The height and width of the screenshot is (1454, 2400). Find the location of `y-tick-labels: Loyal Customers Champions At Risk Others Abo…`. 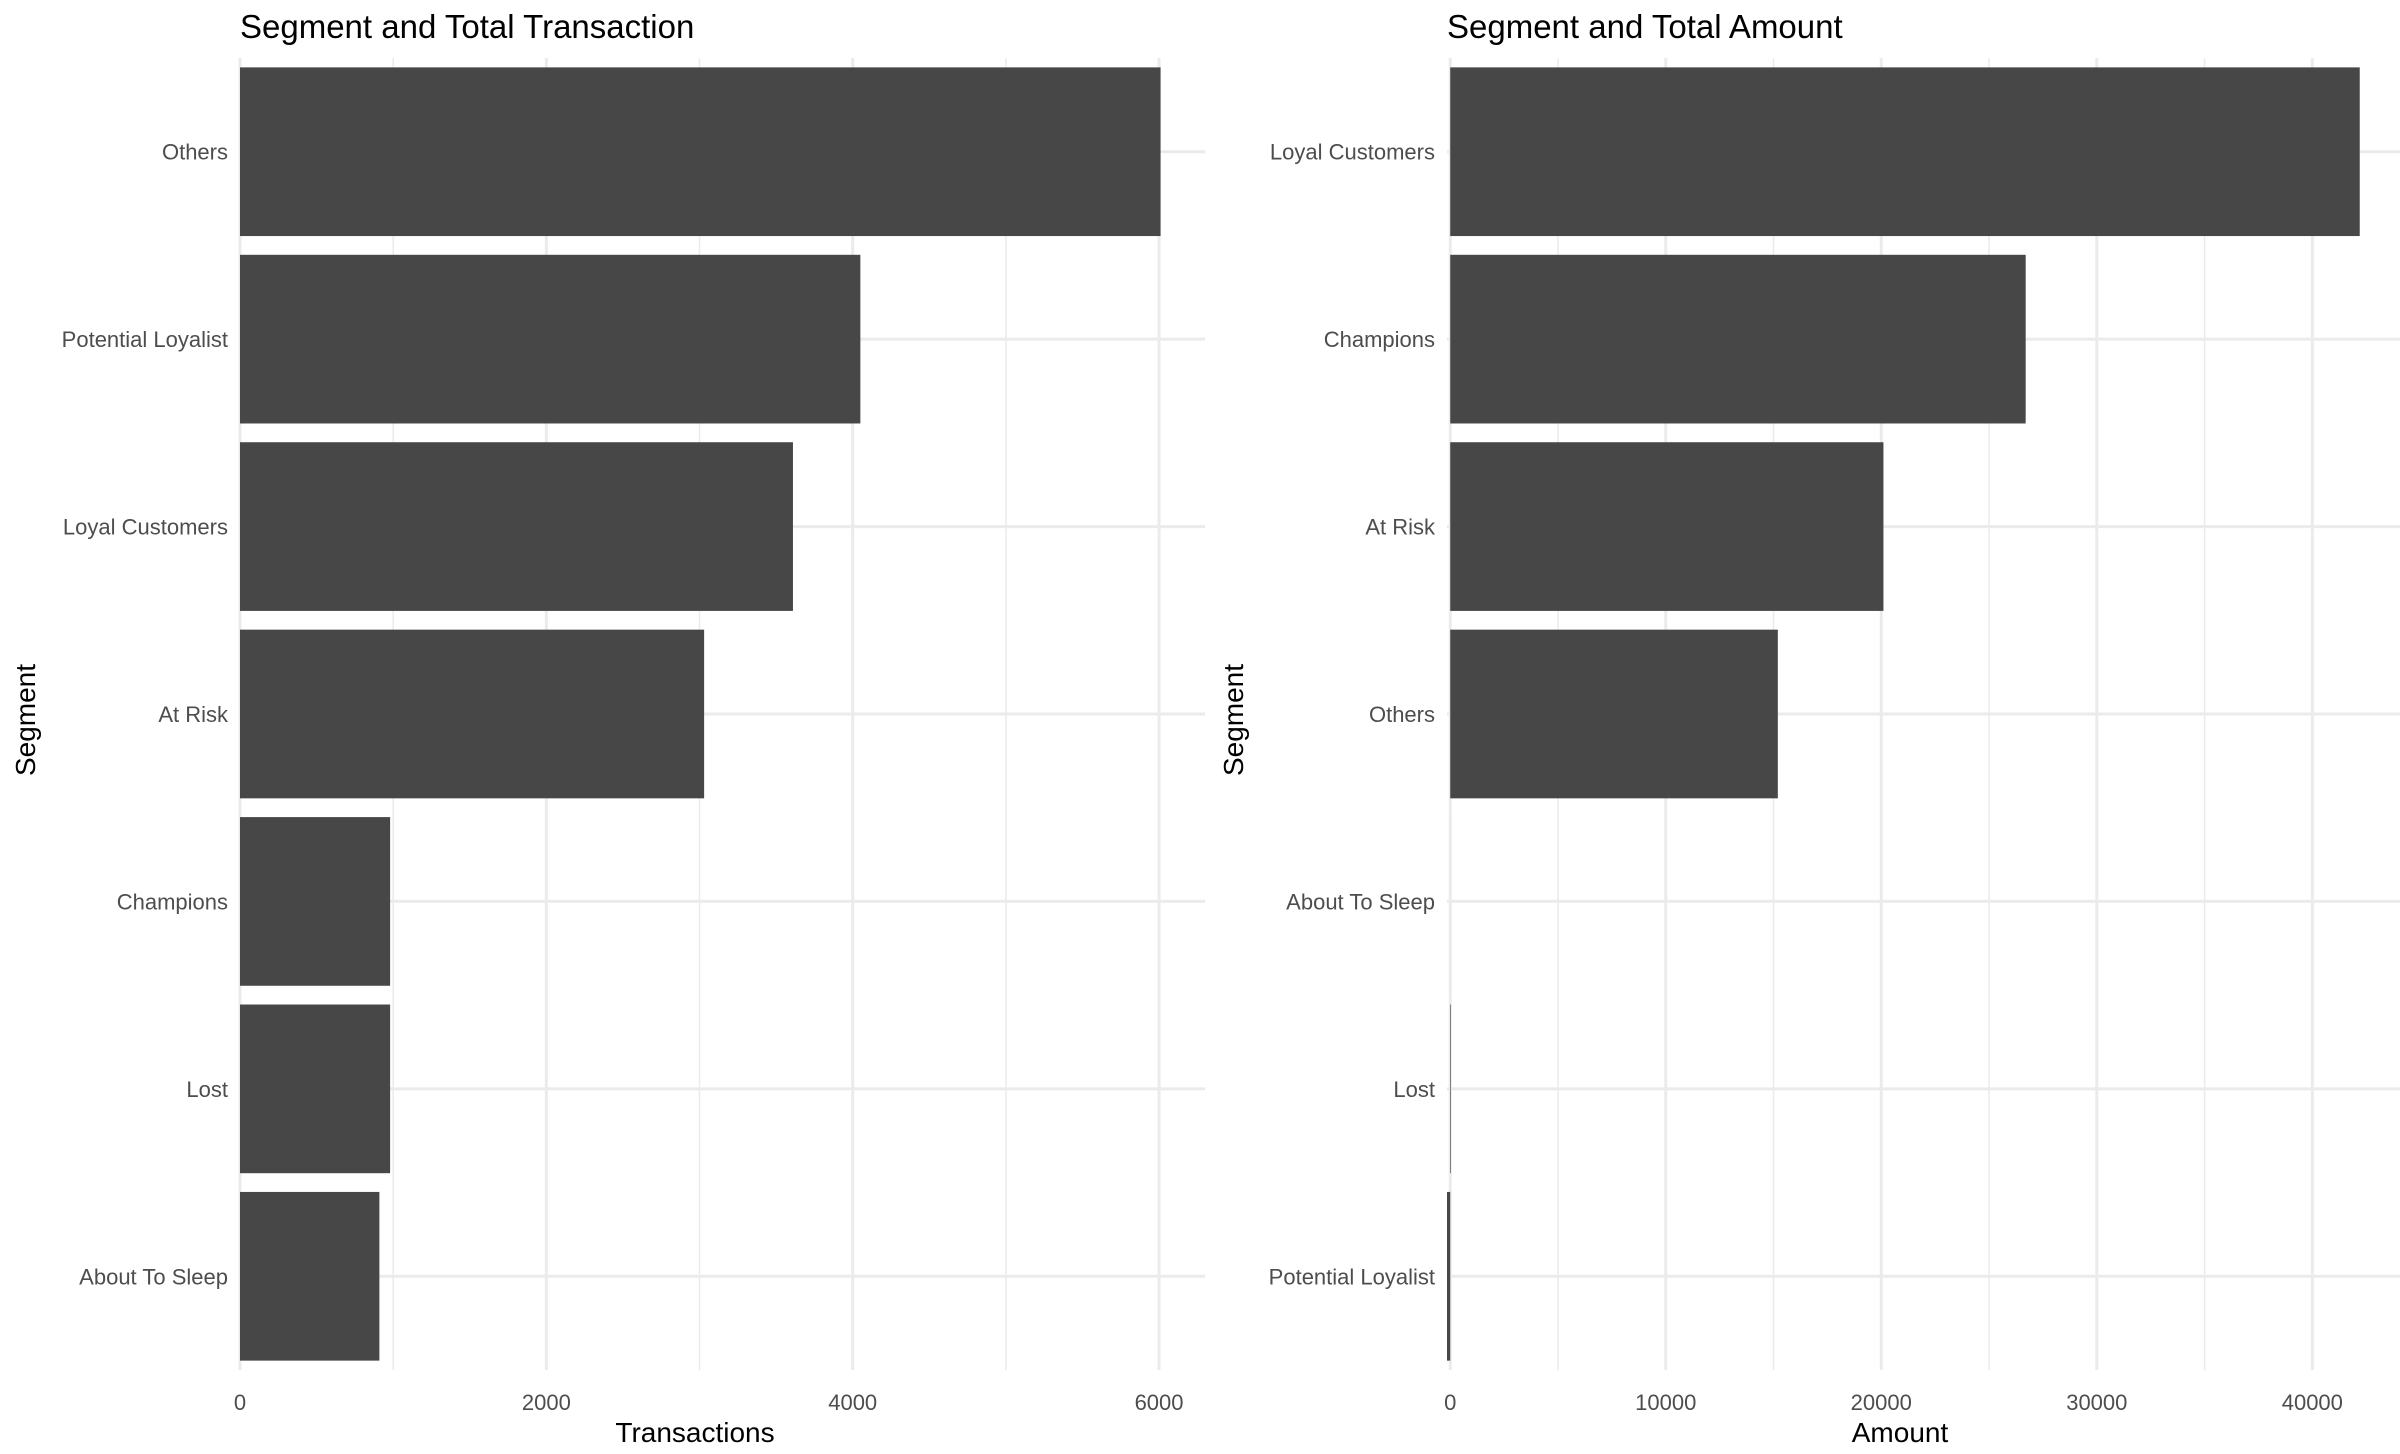

y-tick-labels: Loyal Customers Champions At Risk Others Abo… is located at coordinates (1352, 715).